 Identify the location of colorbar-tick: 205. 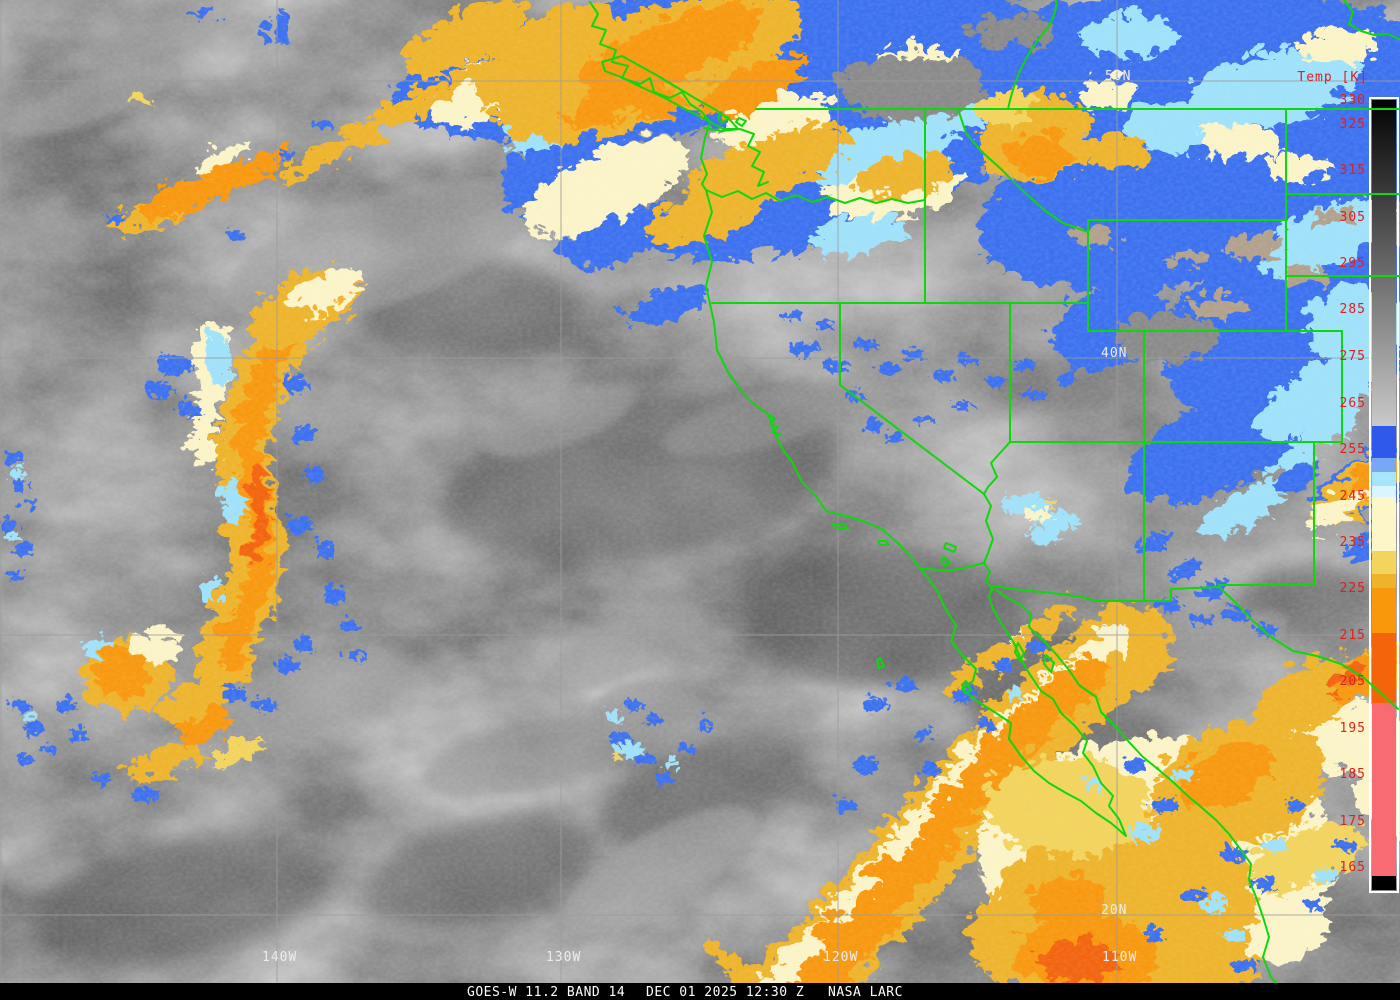
(1352, 681).